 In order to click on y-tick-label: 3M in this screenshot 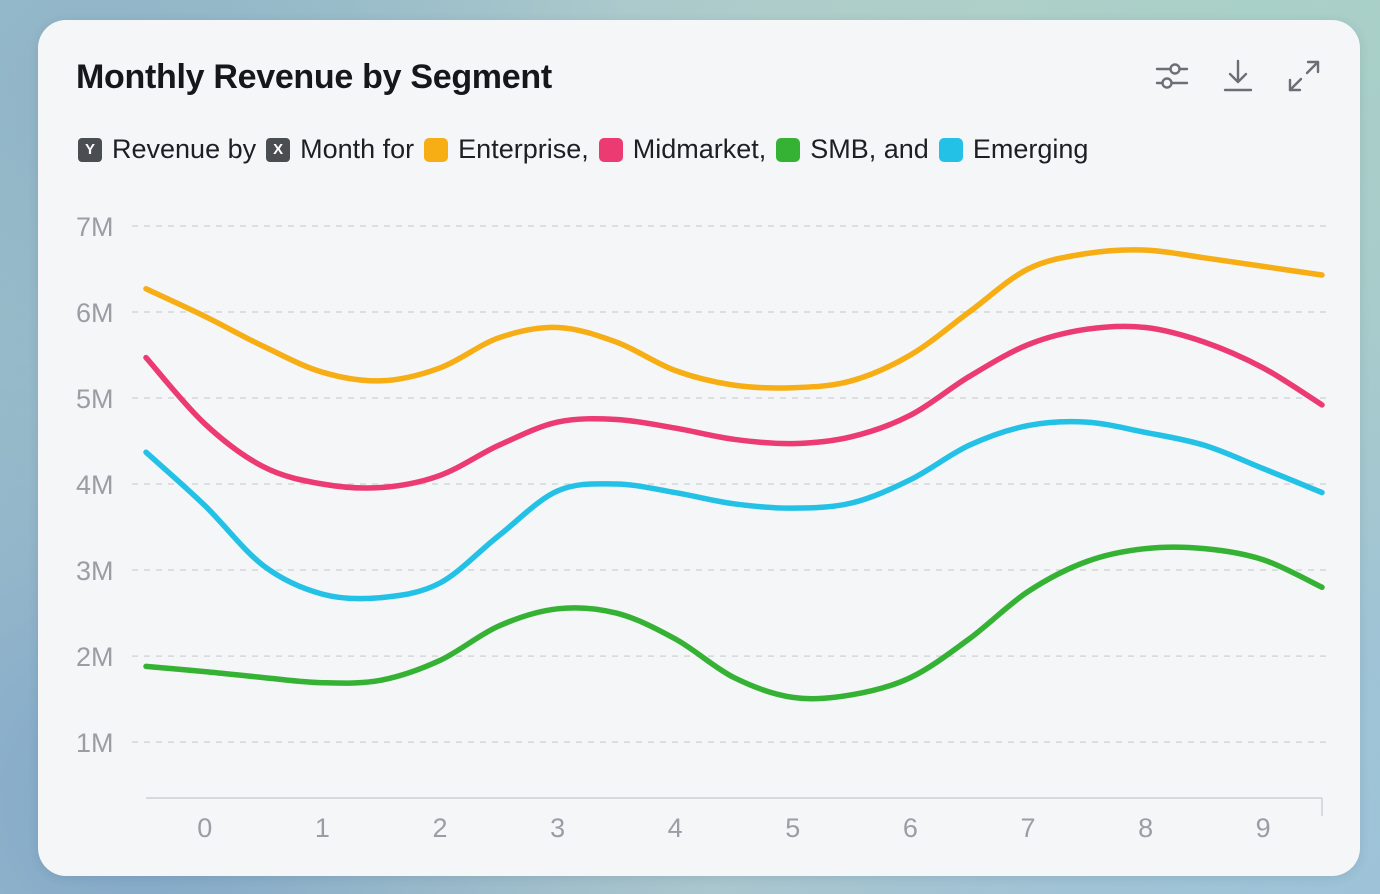, I will do `click(95, 571)`.